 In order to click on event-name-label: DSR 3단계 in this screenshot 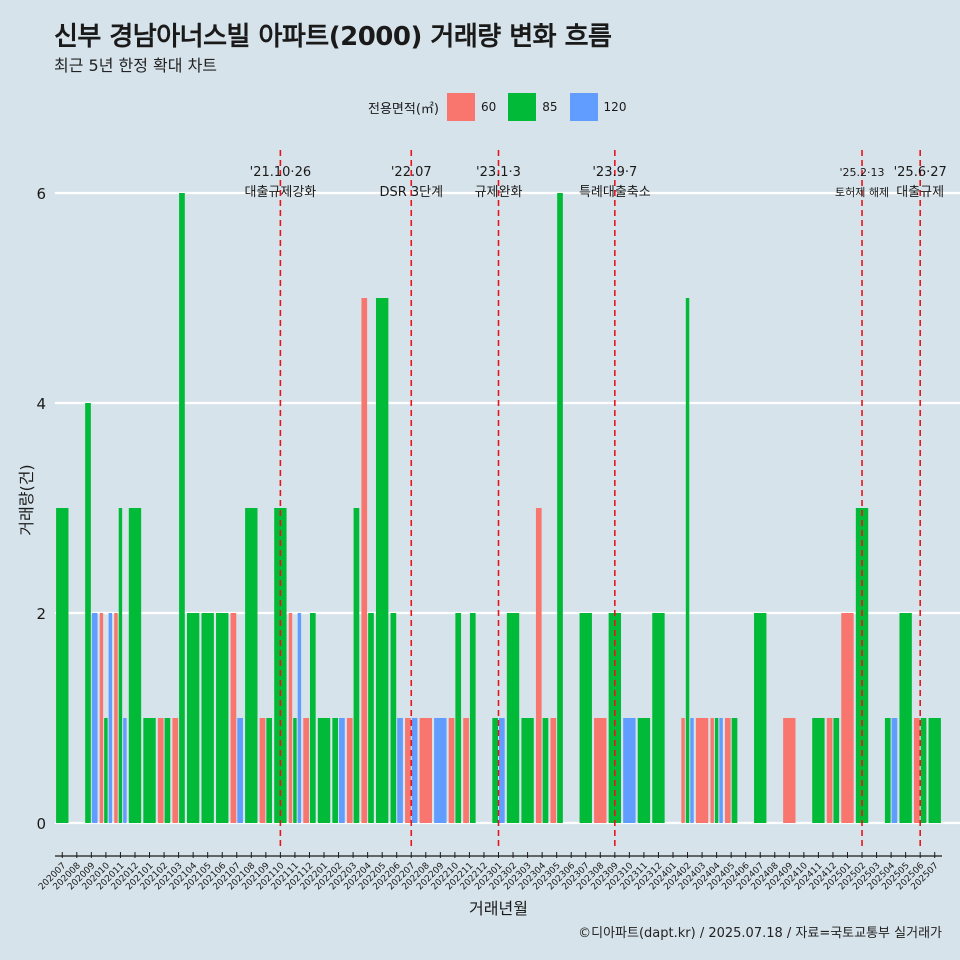, I will do `click(411, 192)`.